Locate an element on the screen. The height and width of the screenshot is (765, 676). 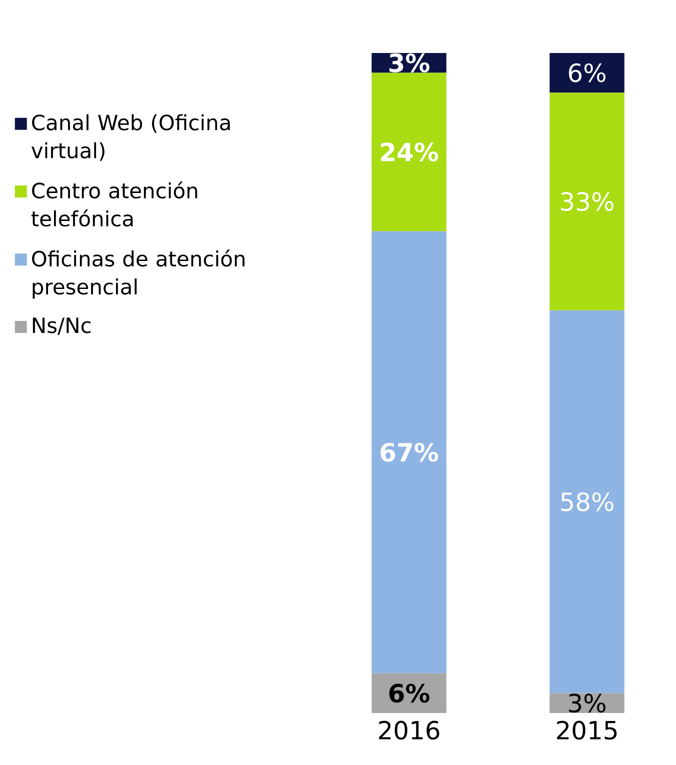
data-label: 67% is located at coordinates (409, 452).